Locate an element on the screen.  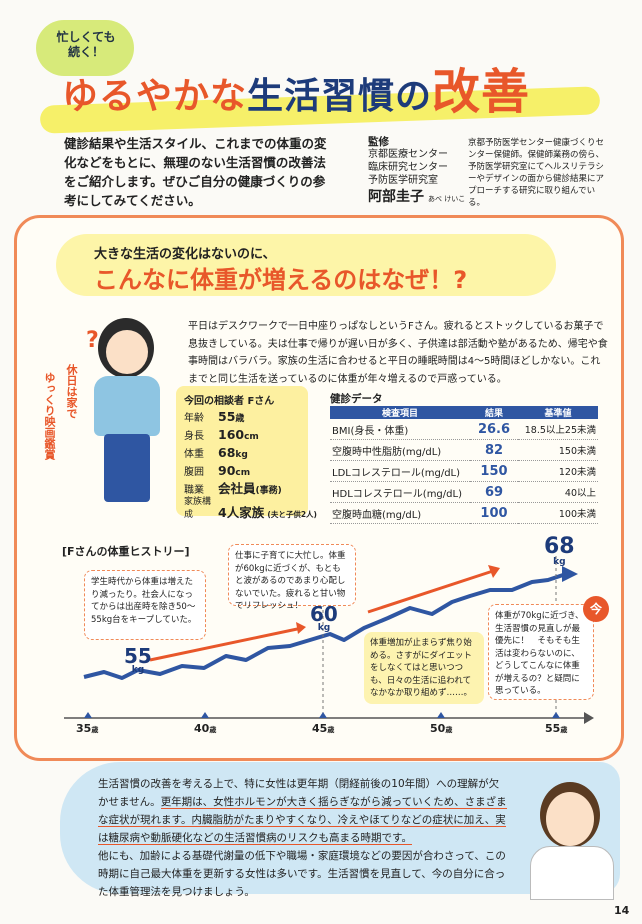
item-cell: 空腹時中性脂肪(mg/dL) is located at coordinates (400, 450).